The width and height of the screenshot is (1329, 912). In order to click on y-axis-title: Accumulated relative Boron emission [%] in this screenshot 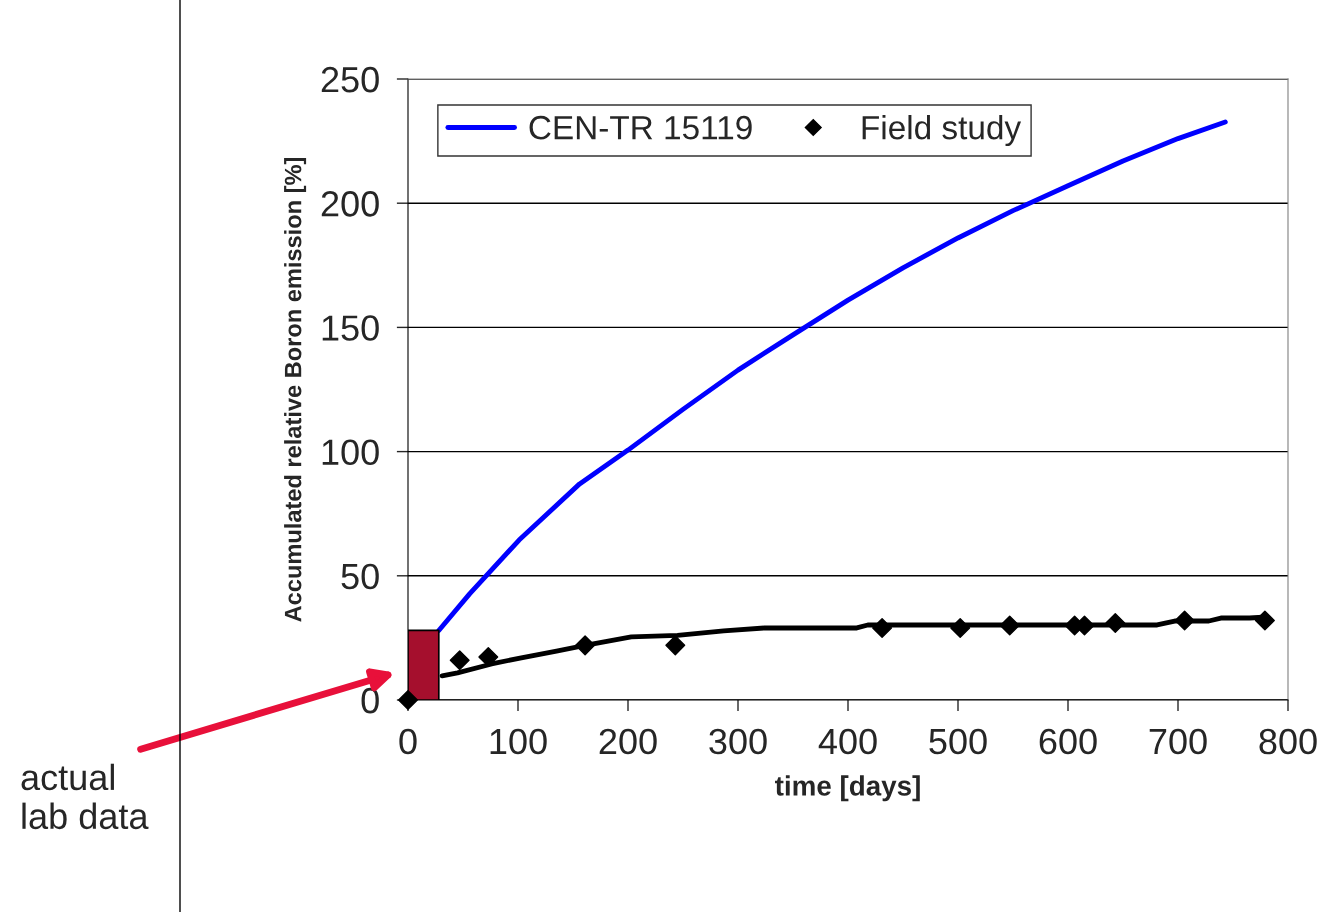, I will do `click(295, 389)`.